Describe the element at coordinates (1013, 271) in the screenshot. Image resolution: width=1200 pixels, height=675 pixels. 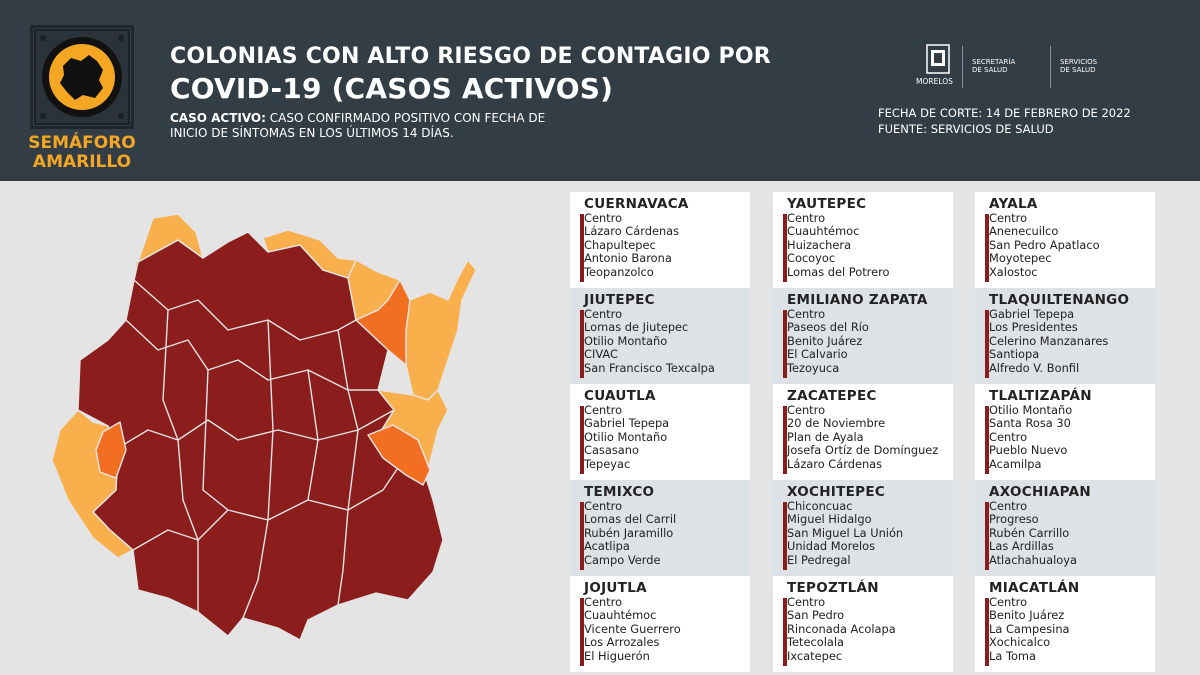
I see `colonia-item: Xalostoc` at that location.